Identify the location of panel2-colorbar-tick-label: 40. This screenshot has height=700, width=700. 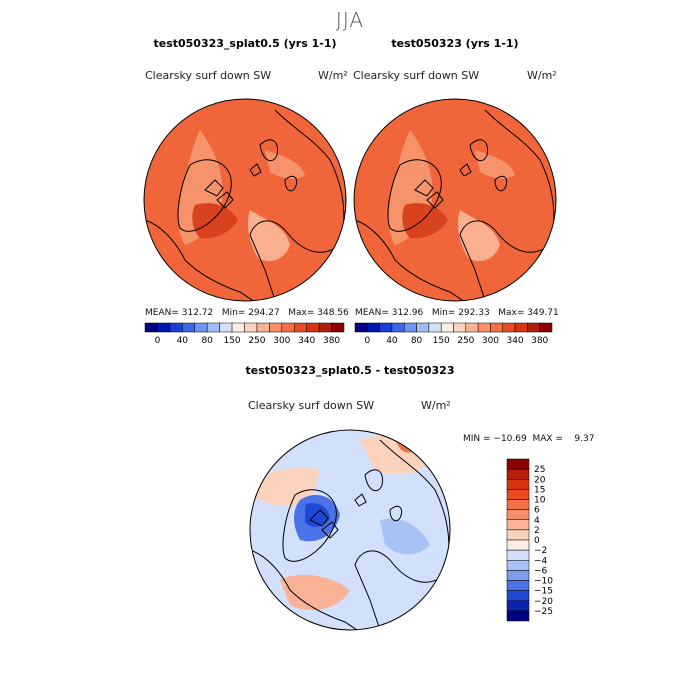
(392, 341).